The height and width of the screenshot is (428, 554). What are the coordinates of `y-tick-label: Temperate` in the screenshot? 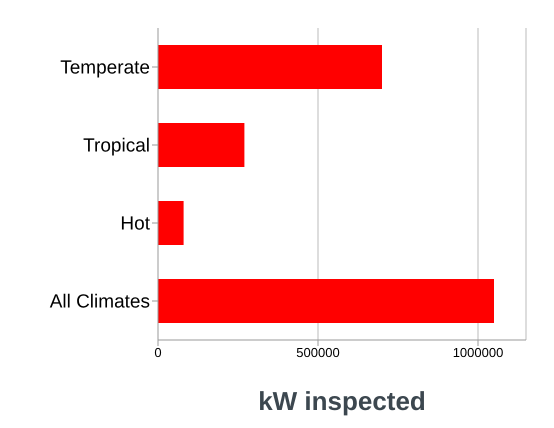 It's located at (105, 68).